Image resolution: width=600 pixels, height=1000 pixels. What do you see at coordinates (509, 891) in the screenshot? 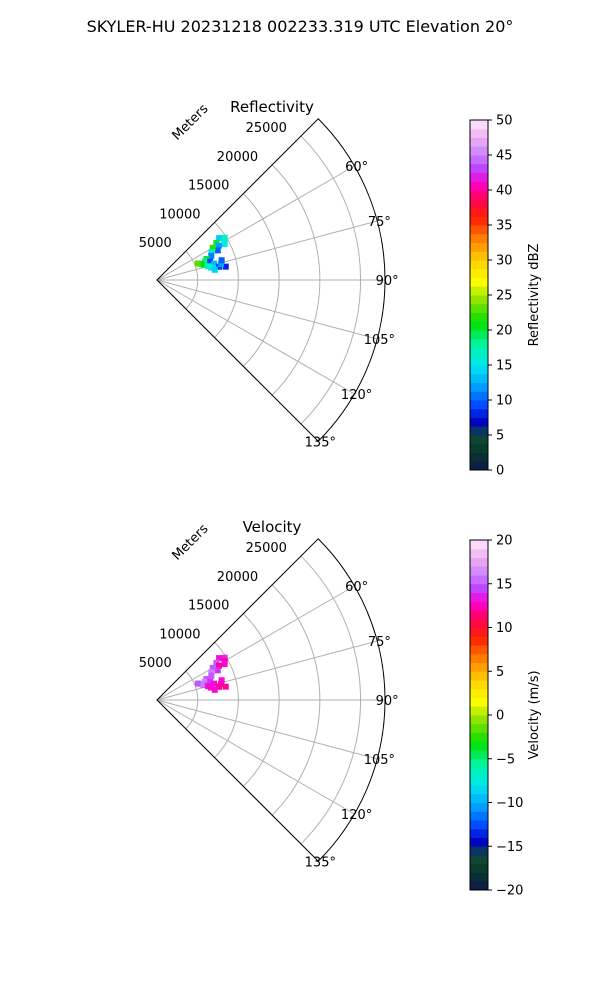
I see `colorbar-tick-label: −20` at bounding box center [509, 891].